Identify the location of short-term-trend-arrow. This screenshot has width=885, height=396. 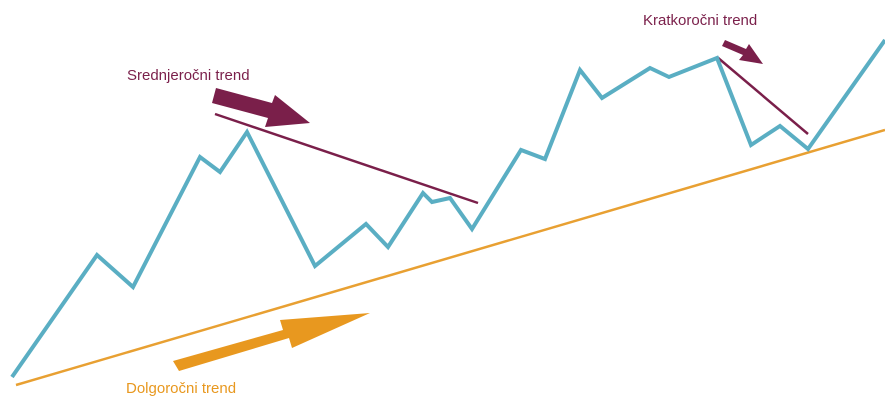
(742, 52).